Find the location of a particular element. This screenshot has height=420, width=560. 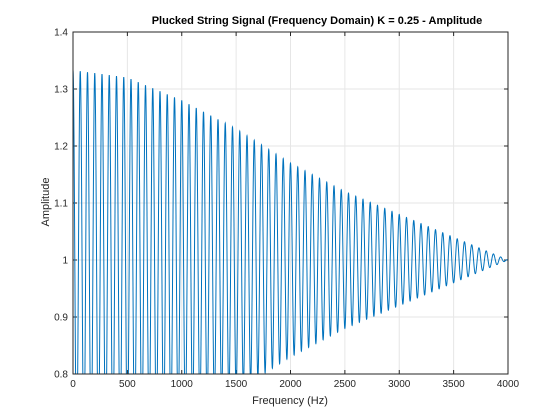

x-tick-label: 0 is located at coordinates (73, 384).